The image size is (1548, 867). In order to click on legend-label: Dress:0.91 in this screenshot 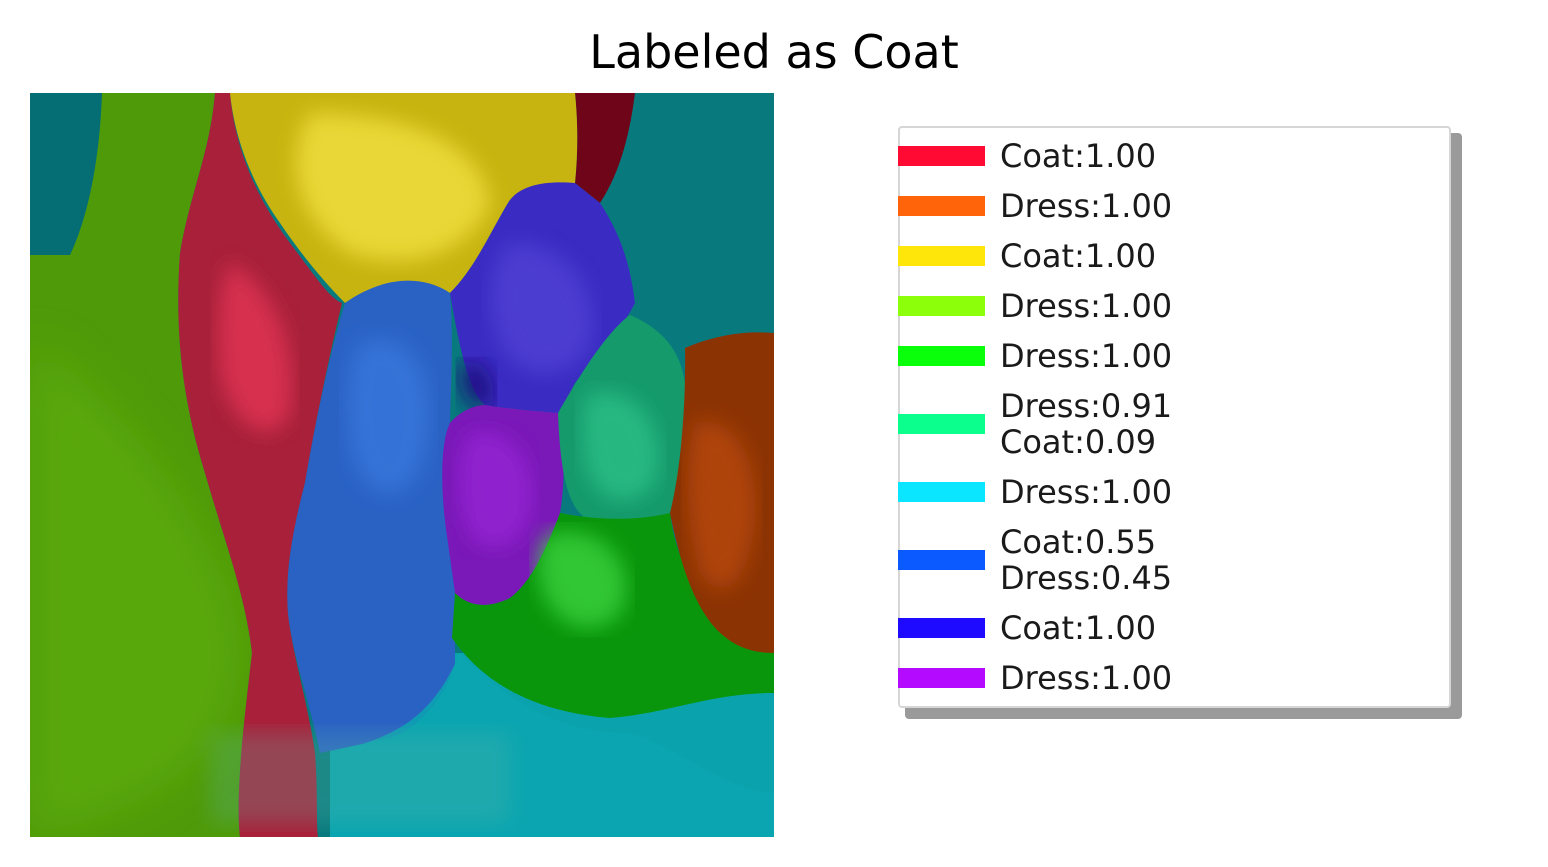, I will do `click(1086, 406)`.